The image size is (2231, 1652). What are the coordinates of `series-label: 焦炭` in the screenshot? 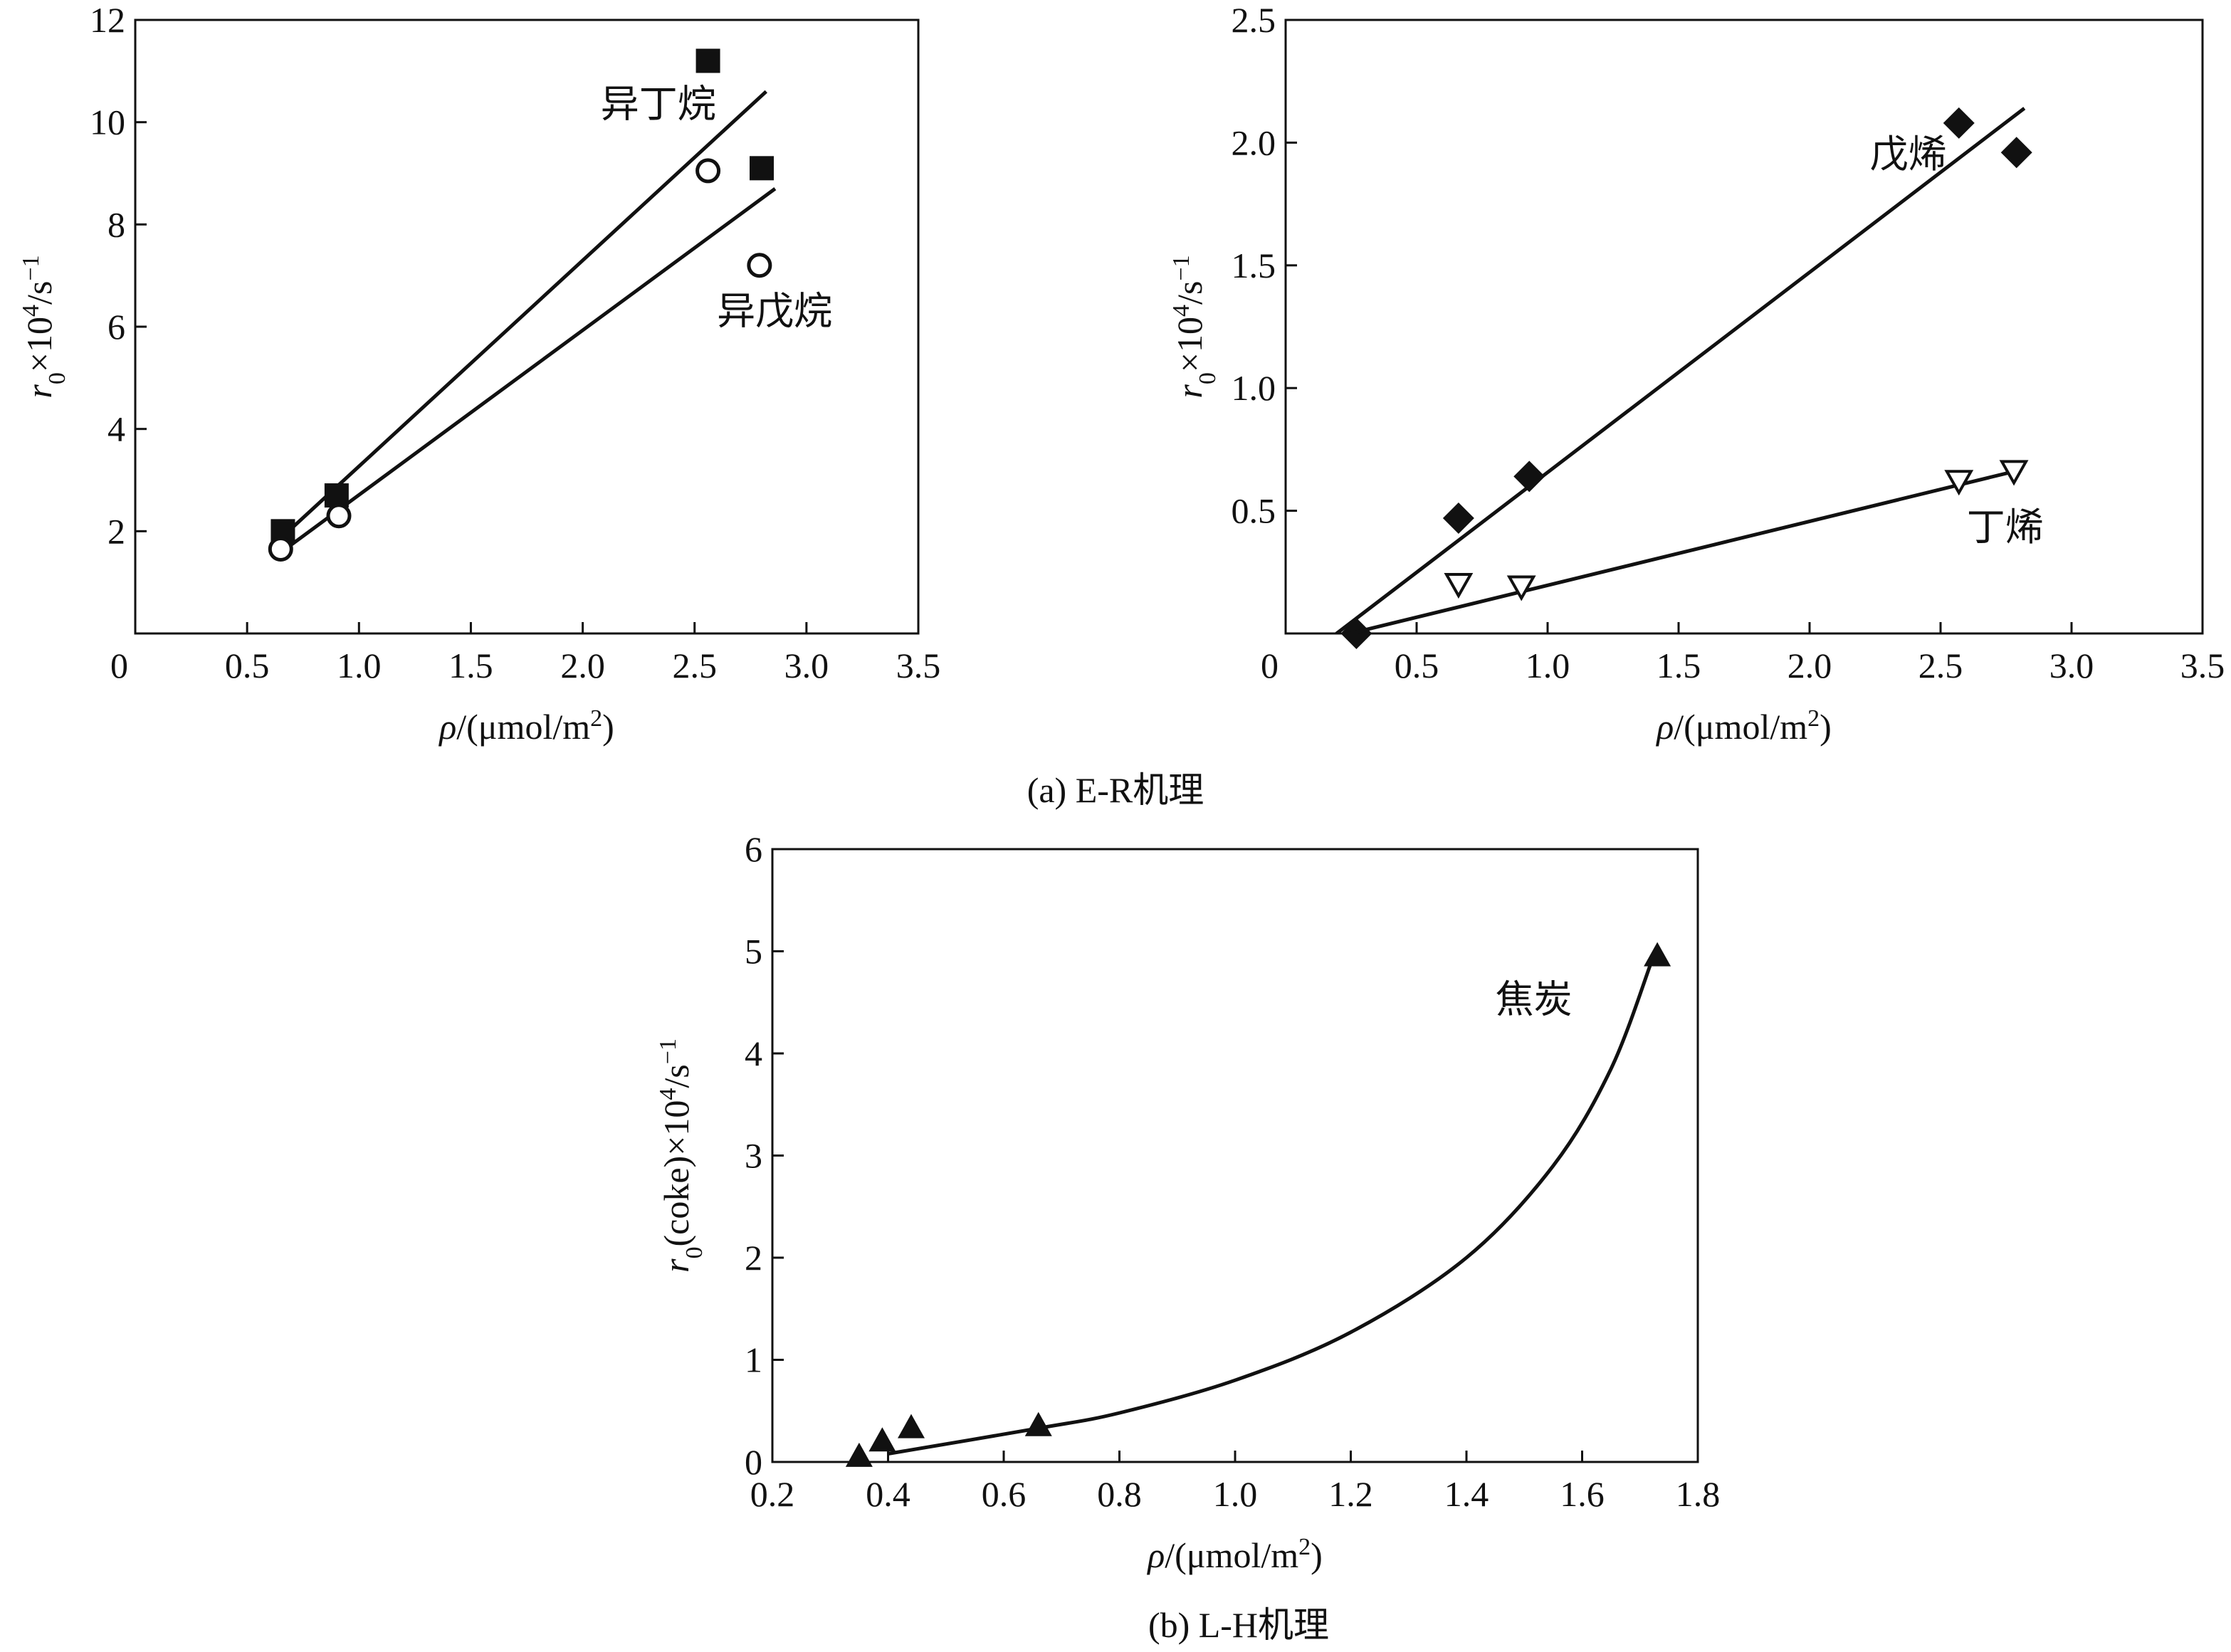 It's located at (1534, 1000).